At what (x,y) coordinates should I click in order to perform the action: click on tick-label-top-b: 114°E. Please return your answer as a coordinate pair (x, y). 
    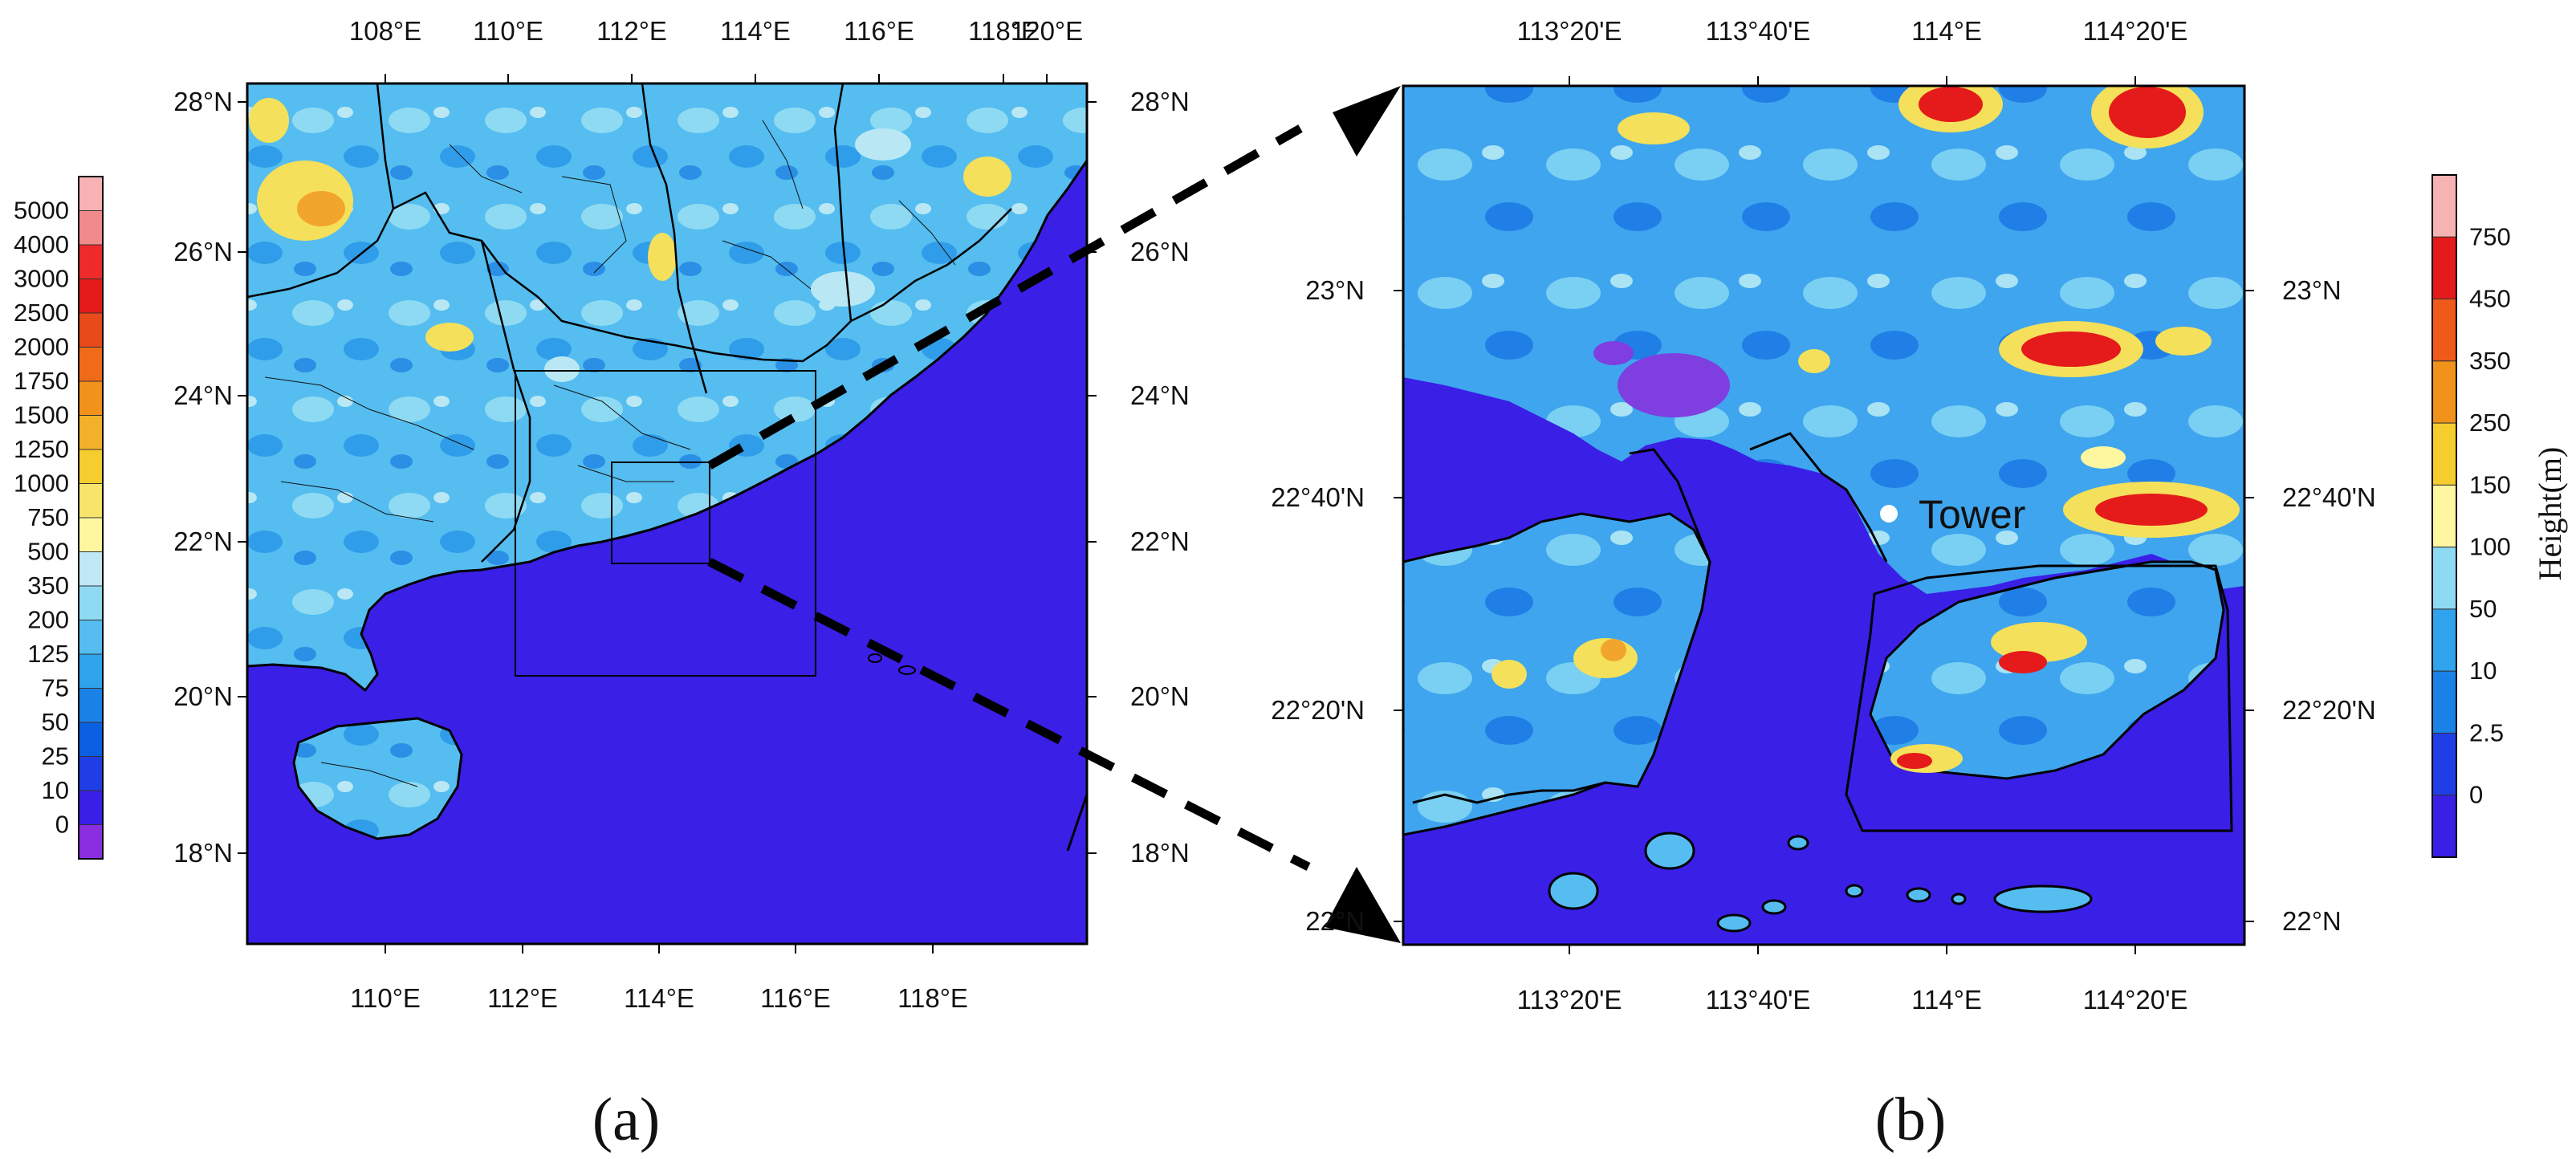
    Looking at the image, I should click on (1946, 31).